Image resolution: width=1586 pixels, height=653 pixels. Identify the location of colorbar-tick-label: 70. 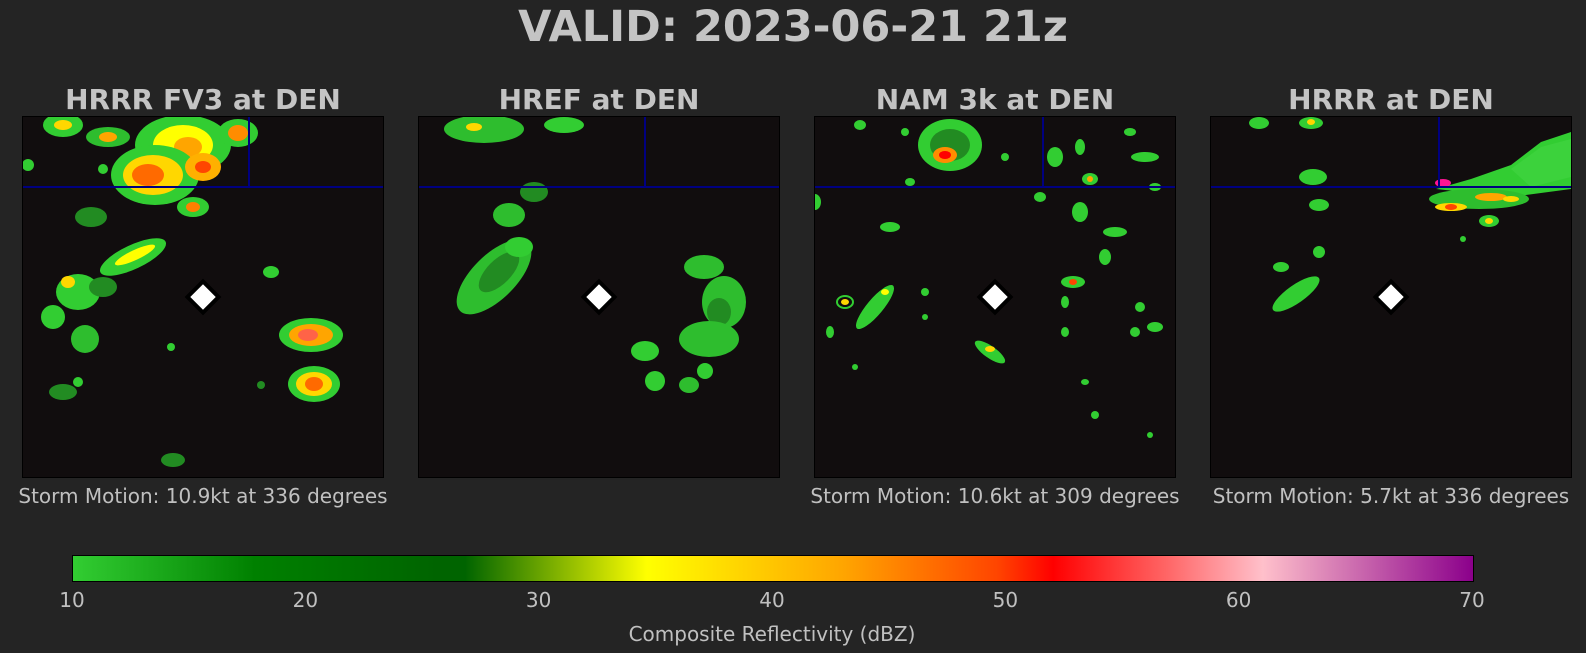
(1472, 600).